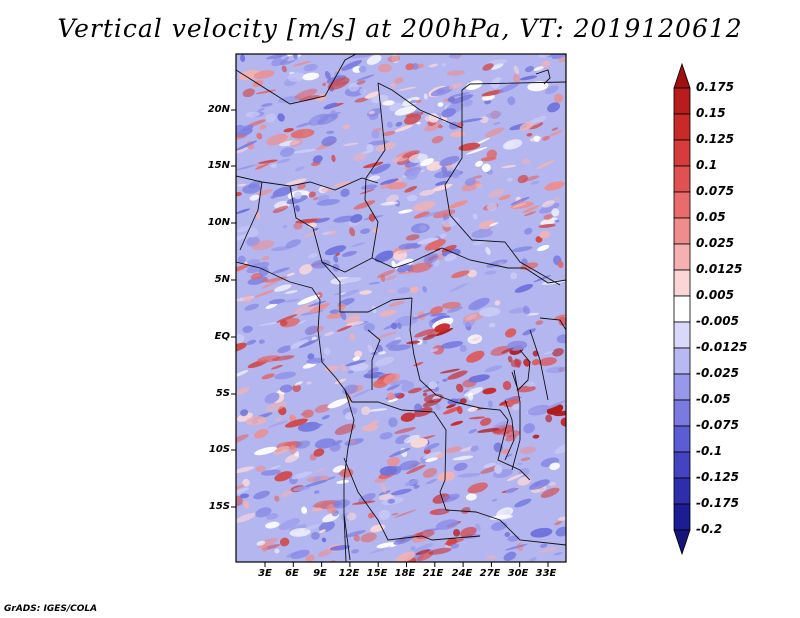 This screenshot has height=618, width=800. What do you see at coordinates (218, 109) in the screenshot?
I see `lat-label: 20N` at bounding box center [218, 109].